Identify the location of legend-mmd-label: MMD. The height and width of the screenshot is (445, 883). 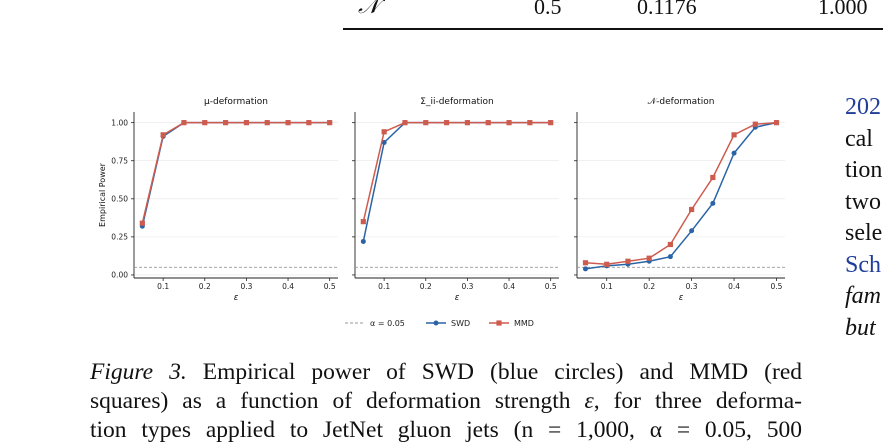
(524, 323).